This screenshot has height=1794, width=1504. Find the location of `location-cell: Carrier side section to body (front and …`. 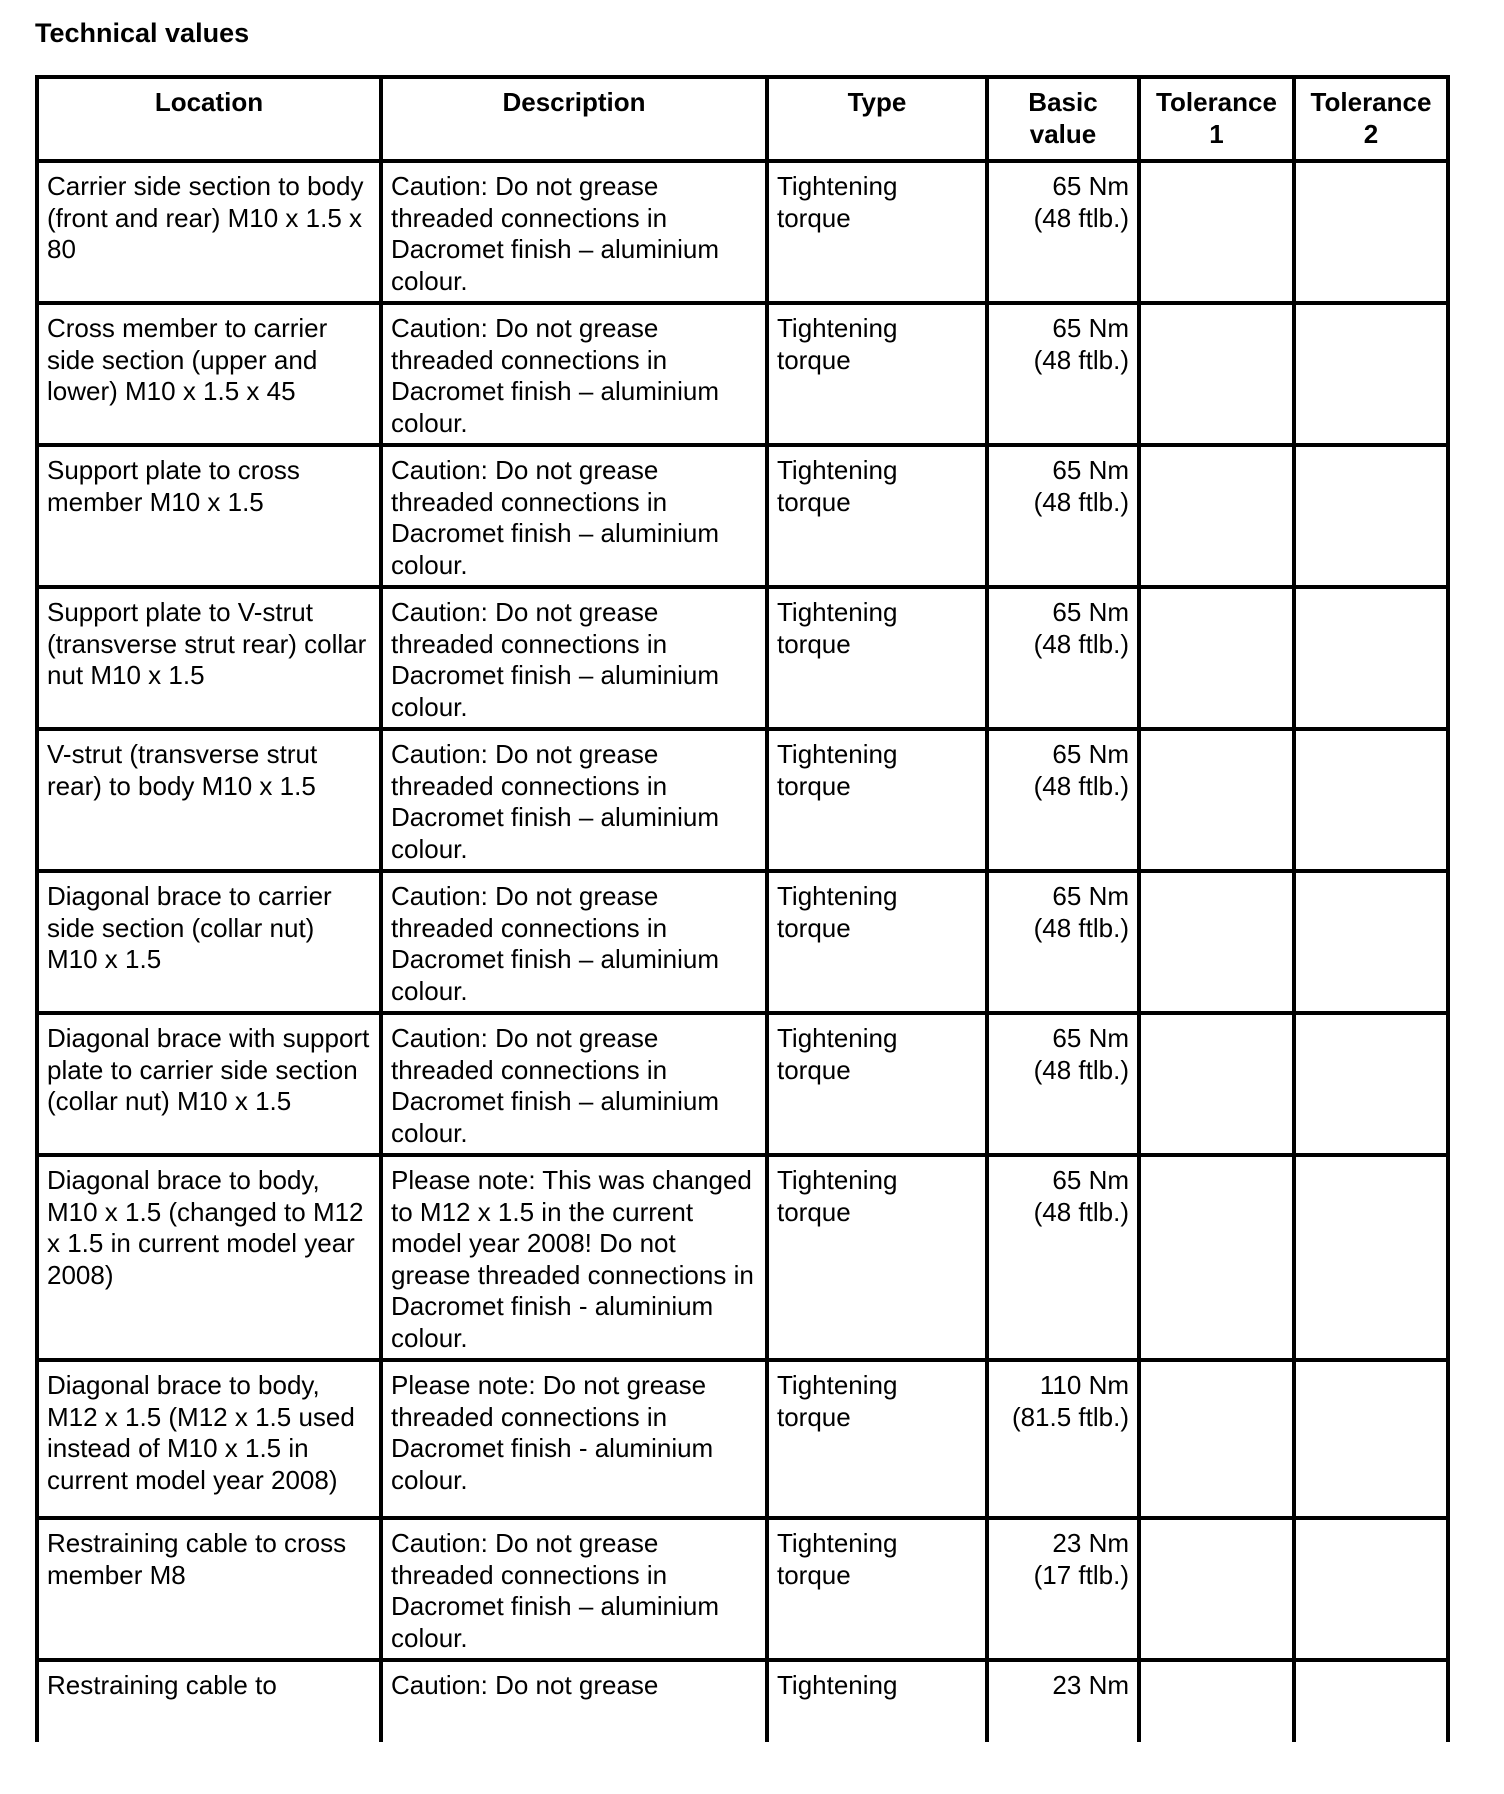

location-cell: Carrier side section to body (front and … is located at coordinates (209, 232).